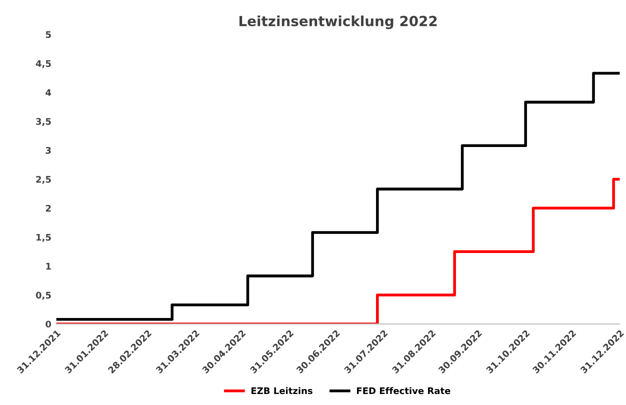 The width and height of the screenshot is (626, 405). Describe the element at coordinates (43, 238) in the screenshot. I see `y-tick-label: 1,5` at that location.